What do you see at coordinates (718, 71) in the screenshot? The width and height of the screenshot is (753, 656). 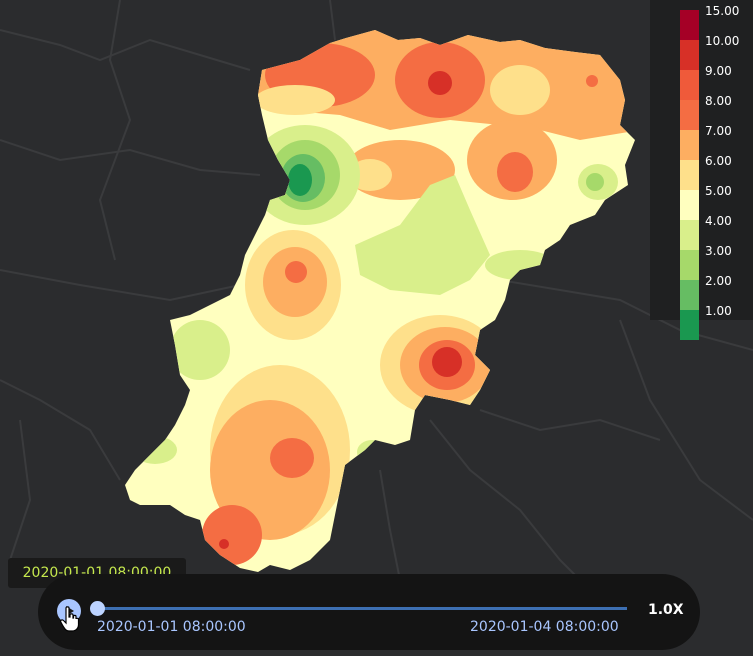 I see `legend-label: 9.00` at bounding box center [718, 71].